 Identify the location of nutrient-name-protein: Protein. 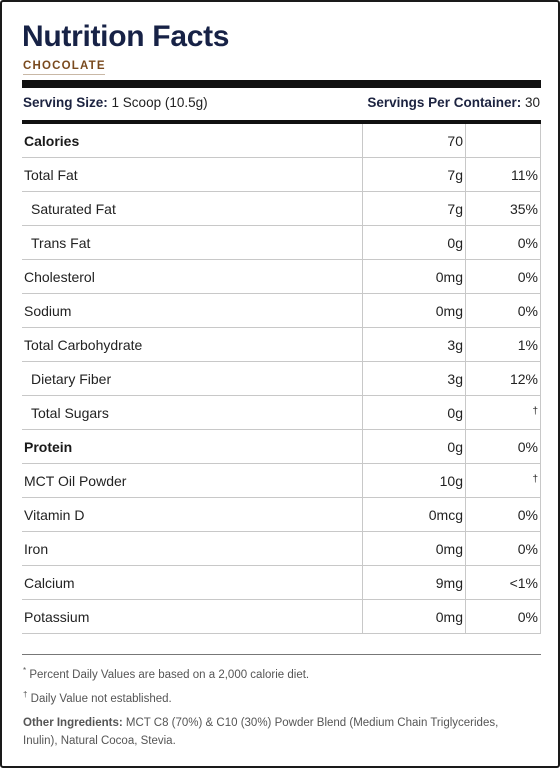
(192, 446).